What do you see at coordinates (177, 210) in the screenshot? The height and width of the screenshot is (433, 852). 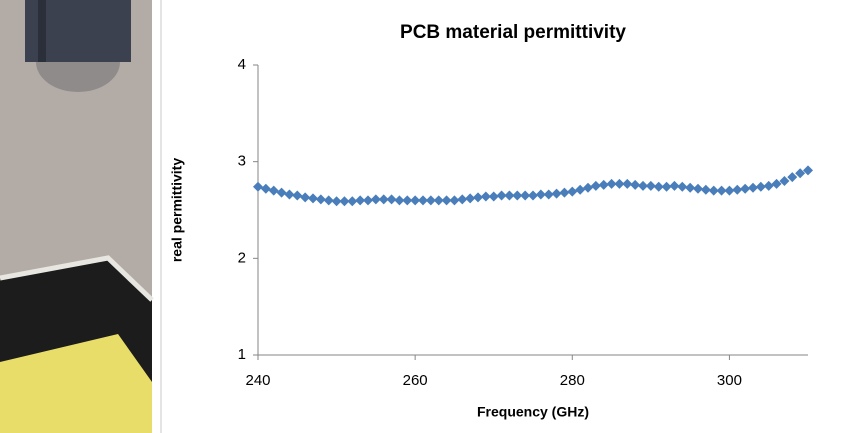 I see `y-axis-label: real permittivity` at bounding box center [177, 210].